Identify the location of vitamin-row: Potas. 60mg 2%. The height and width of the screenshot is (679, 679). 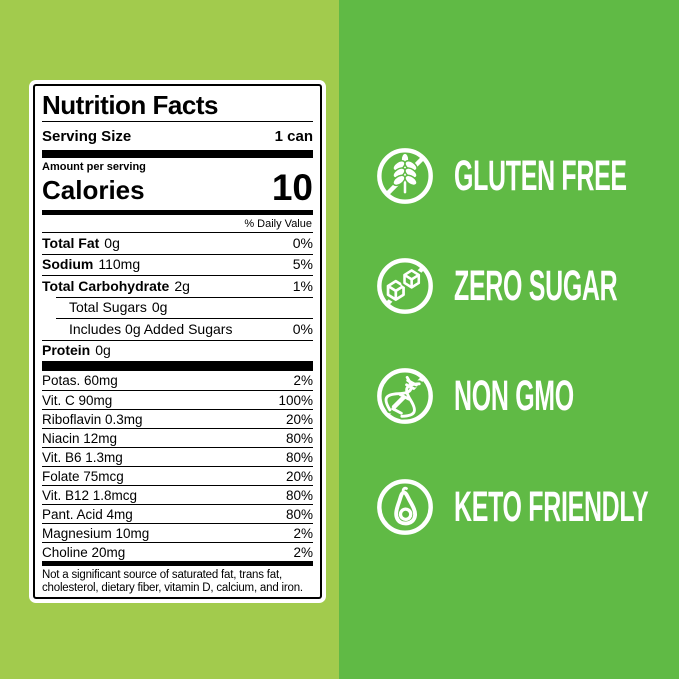
(177, 380).